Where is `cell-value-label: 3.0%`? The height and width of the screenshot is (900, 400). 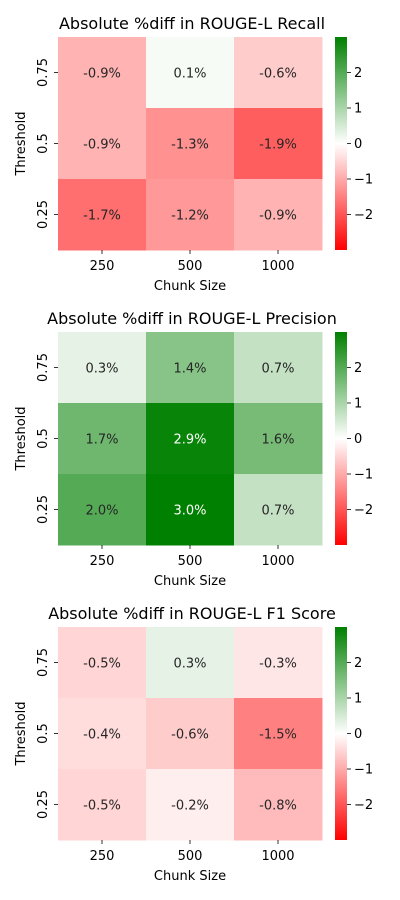 cell-value-label: 3.0% is located at coordinates (189, 511).